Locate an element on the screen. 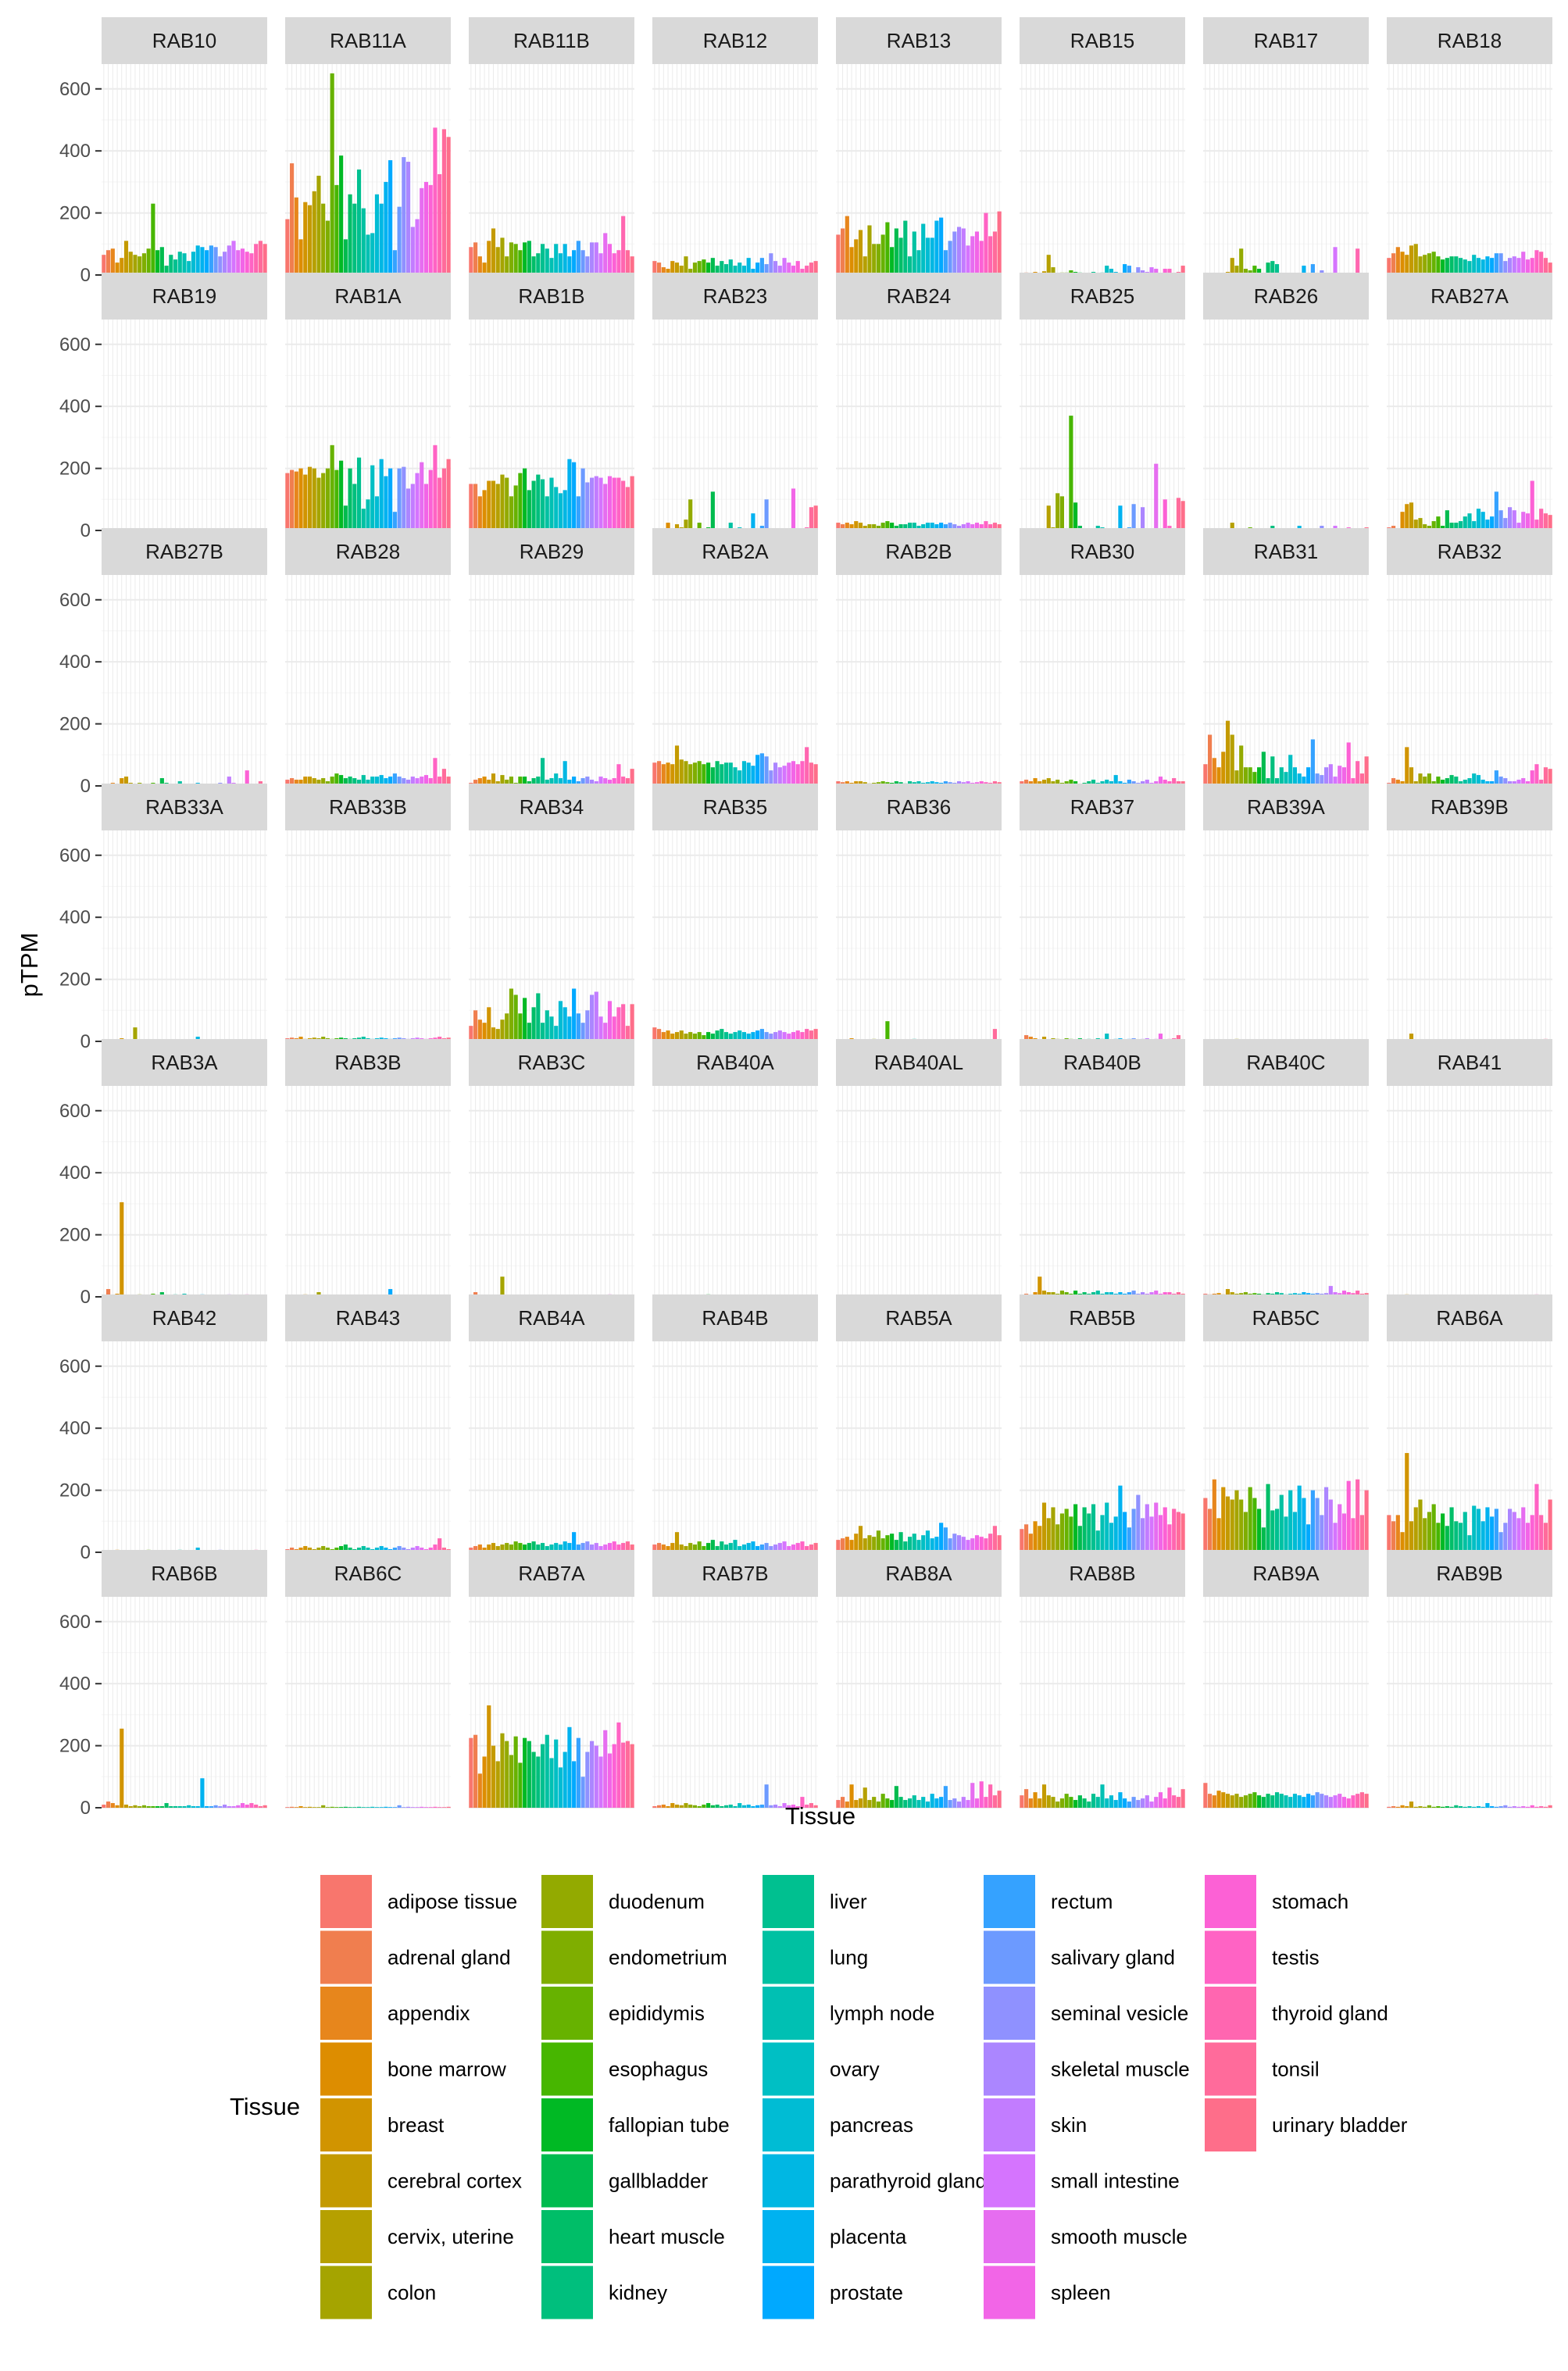  facet-label: RAB23 is located at coordinates (735, 296).